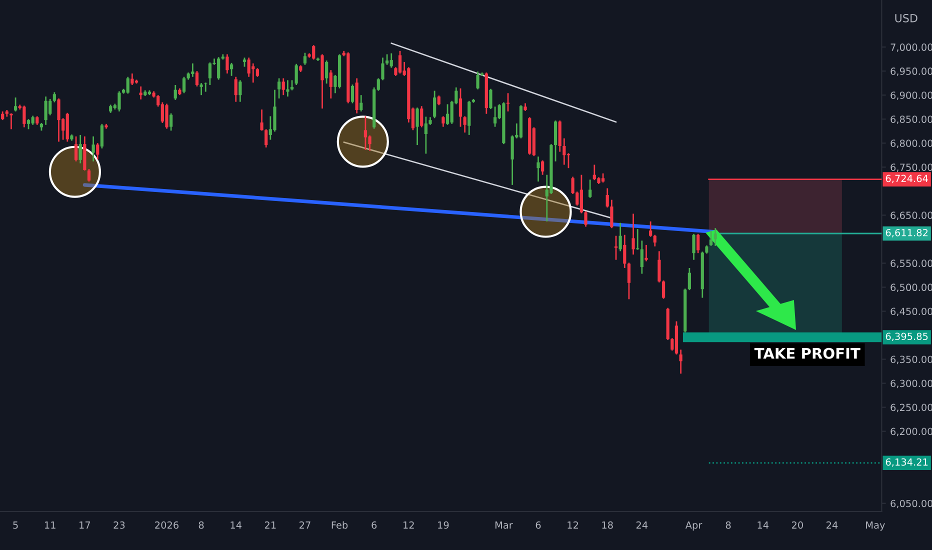 This screenshot has height=550, width=932. What do you see at coordinates (167, 525) in the screenshot?
I see `x-tick-label: 2026` at bounding box center [167, 525].